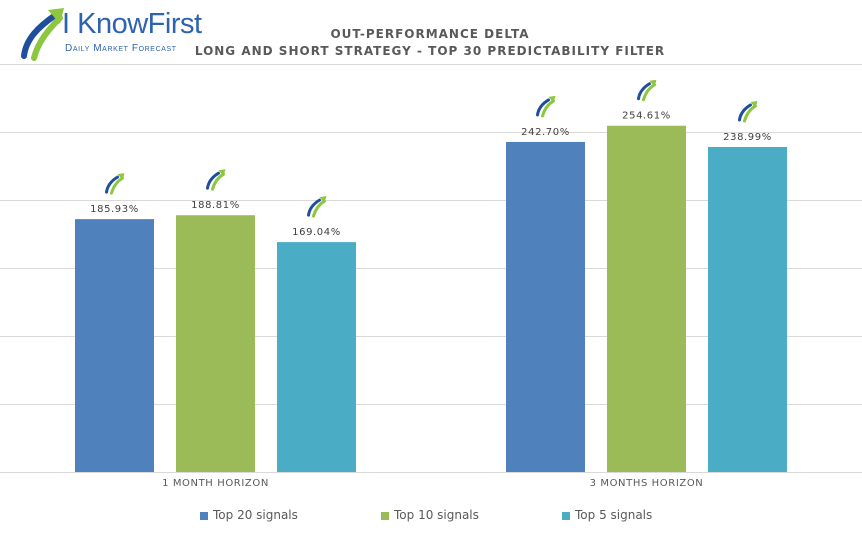 The width and height of the screenshot is (862, 540). What do you see at coordinates (436, 515) in the screenshot?
I see `legend-label: Top 10 signals` at bounding box center [436, 515].